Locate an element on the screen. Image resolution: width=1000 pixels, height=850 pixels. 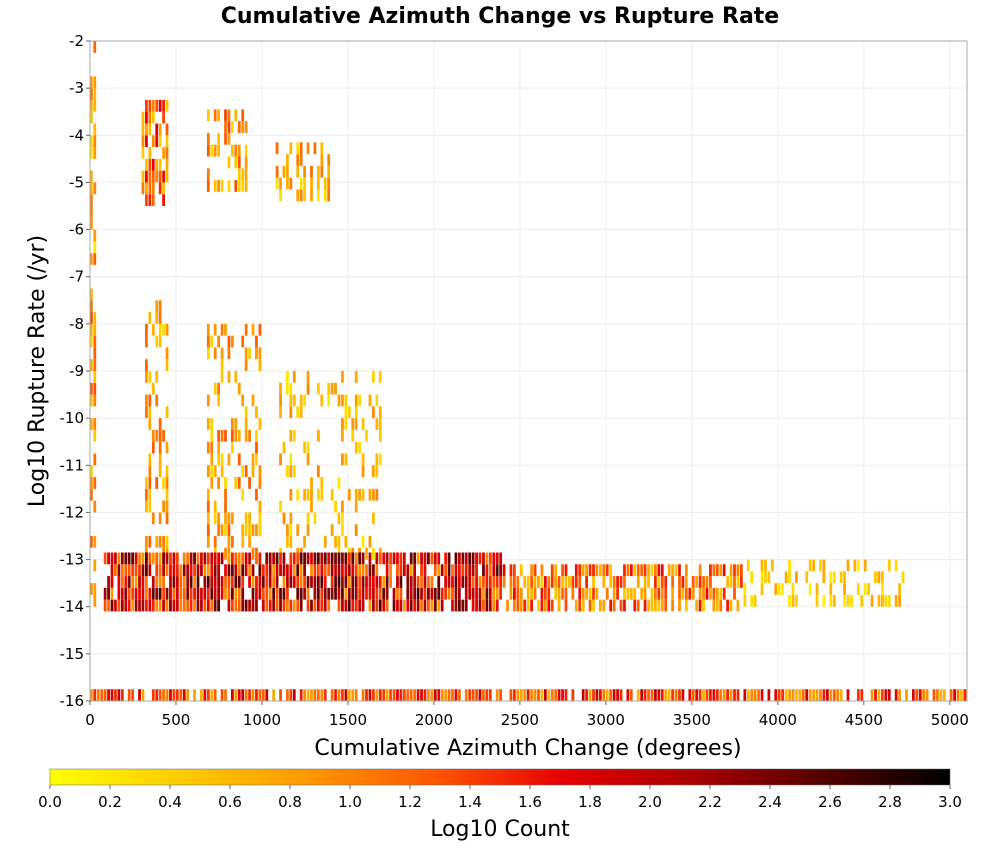
y-tick-label-6: -8 is located at coordinates (76, 324).